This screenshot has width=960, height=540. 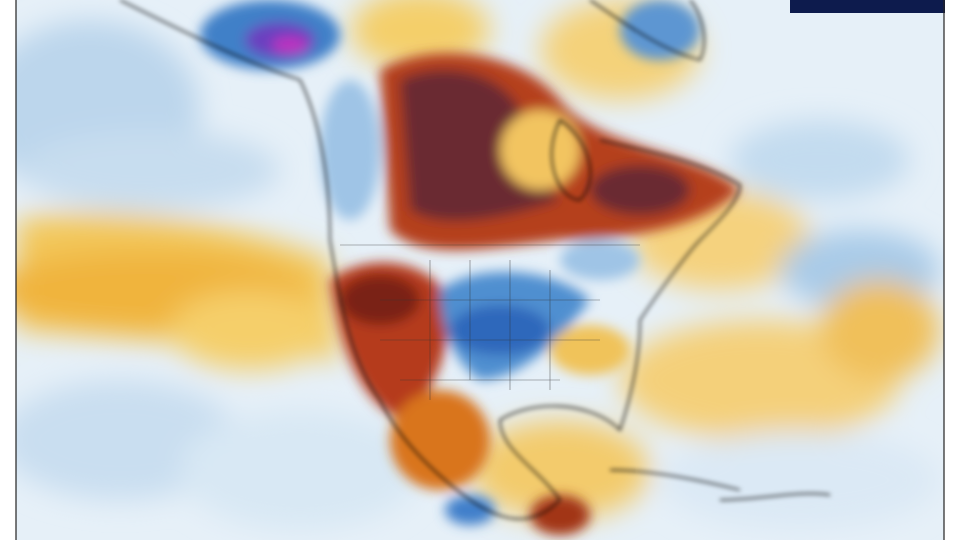 What do you see at coordinates (867, 6) in the screenshot?
I see `logo-box` at bounding box center [867, 6].